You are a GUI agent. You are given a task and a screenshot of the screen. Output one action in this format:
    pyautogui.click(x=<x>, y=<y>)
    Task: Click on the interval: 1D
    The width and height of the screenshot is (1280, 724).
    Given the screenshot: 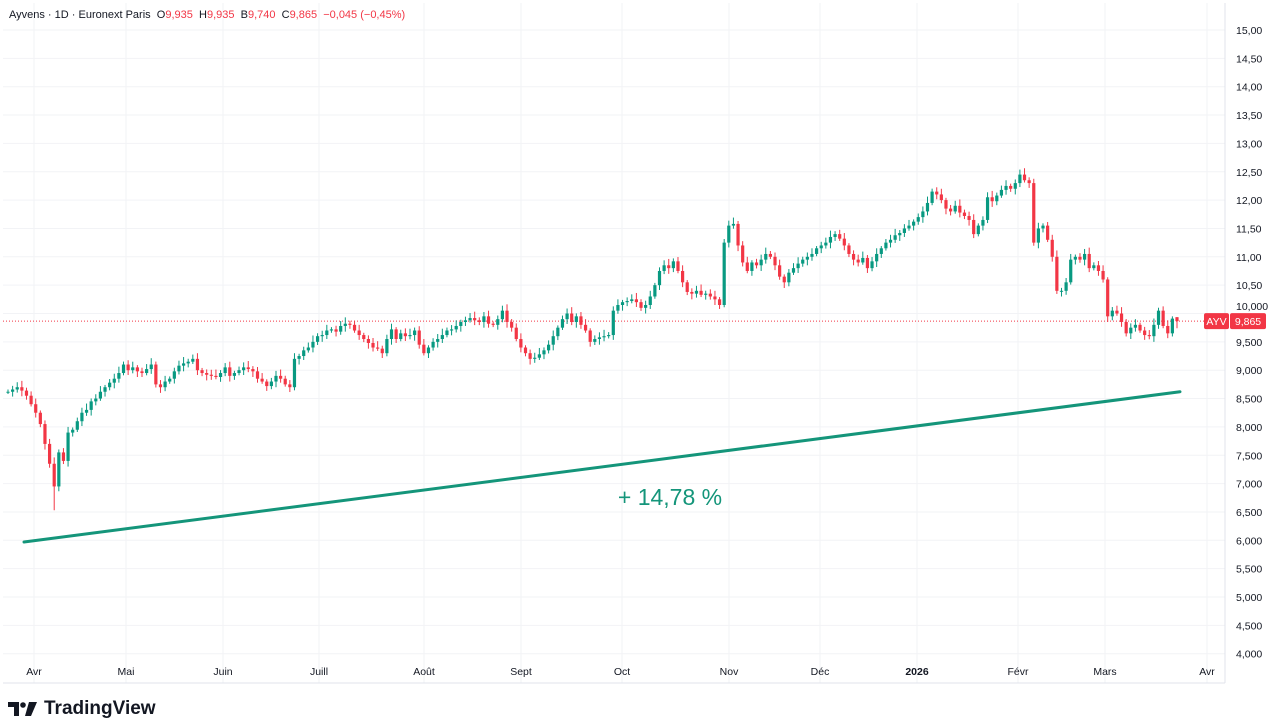 What is the action you would take?
    pyautogui.click(x=61, y=15)
    